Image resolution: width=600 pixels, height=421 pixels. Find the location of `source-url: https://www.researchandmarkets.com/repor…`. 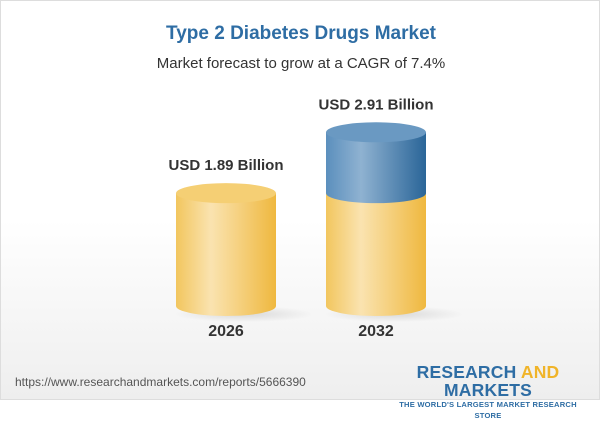

source-url: https://www.researchandmarkets.com/repor… is located at coordinates (160, 382).